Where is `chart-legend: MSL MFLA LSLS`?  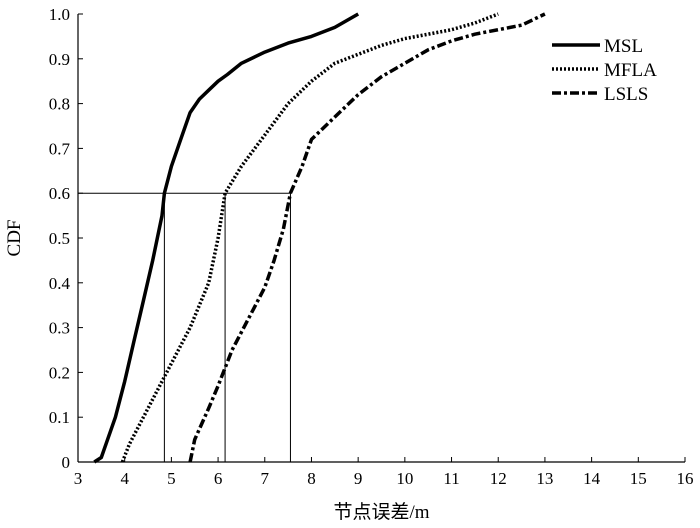 chart-legend: MSL MFLA LSLS is located at coordinates (604, 70).